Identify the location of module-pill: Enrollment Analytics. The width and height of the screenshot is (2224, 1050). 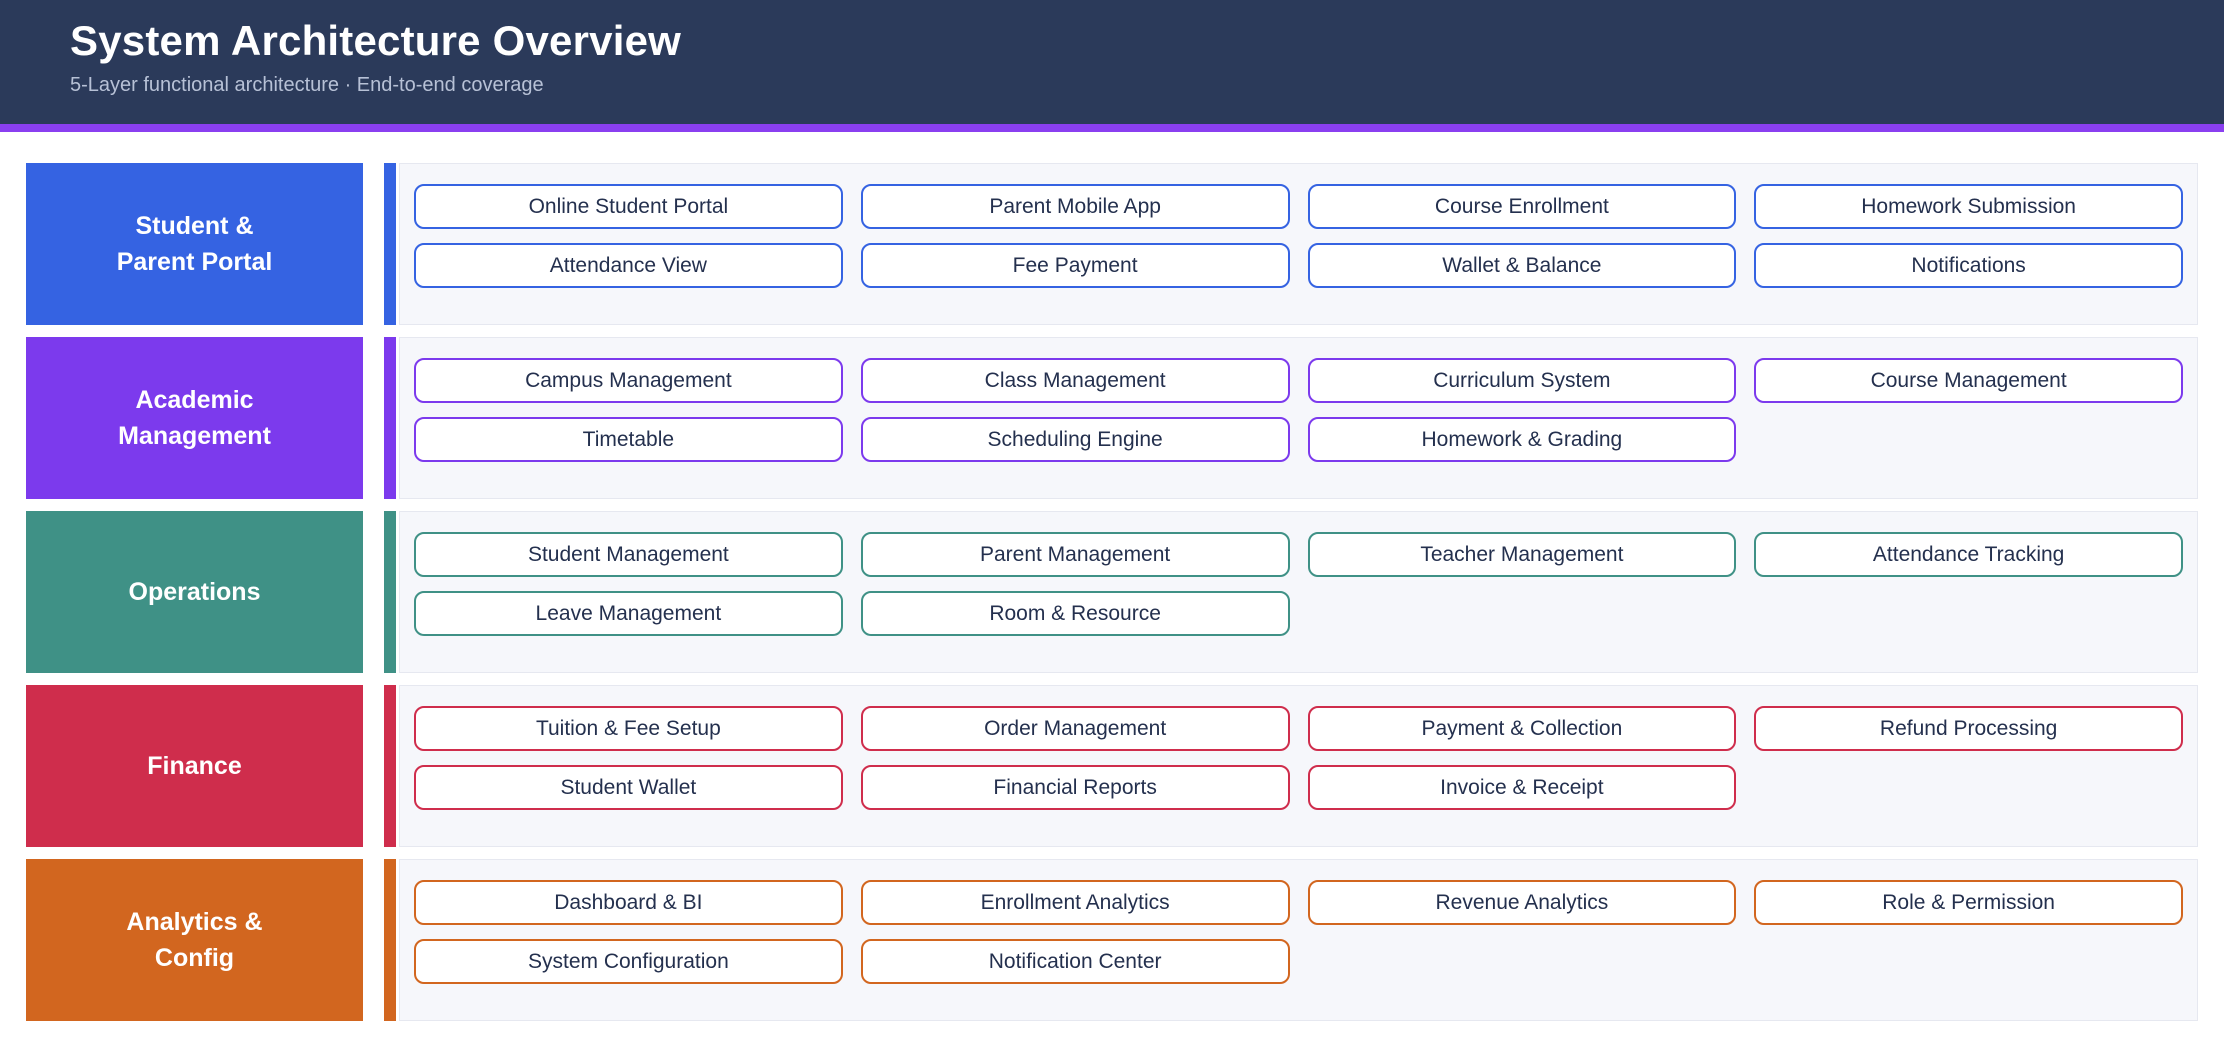
(1075, 902).